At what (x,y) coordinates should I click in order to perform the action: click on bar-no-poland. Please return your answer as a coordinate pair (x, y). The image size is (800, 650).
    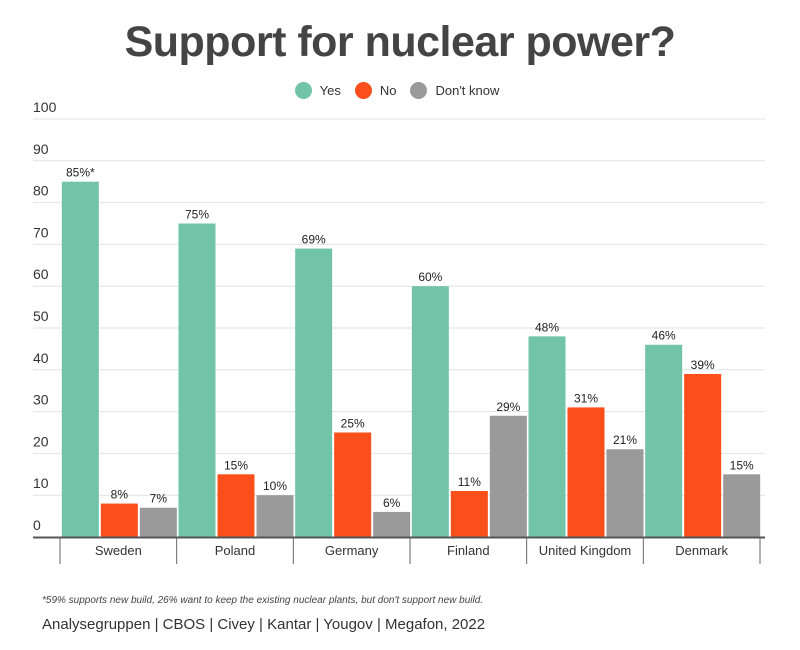
    Looking at the image, I should click on (236, 505).